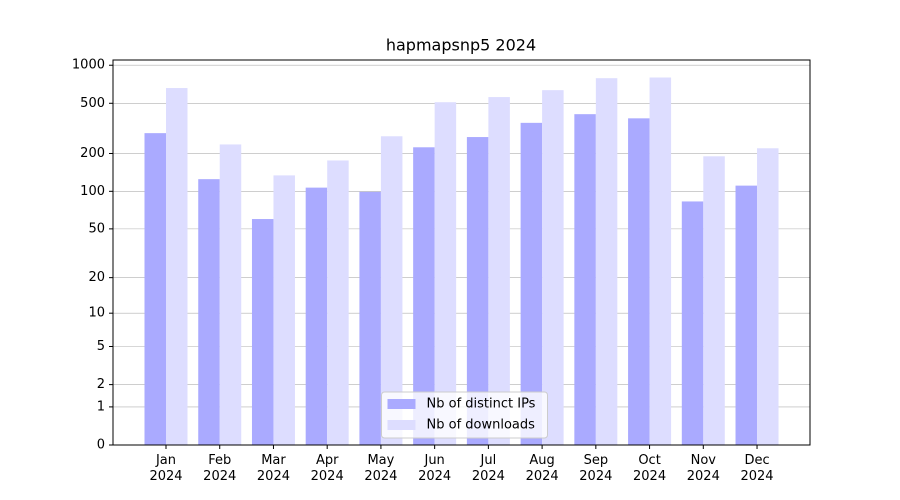 This screenshot has height=500, width=900. Describe the element at coordinates (101, 346) in the screenshot. I see `y-tick-label: 5` at that location.